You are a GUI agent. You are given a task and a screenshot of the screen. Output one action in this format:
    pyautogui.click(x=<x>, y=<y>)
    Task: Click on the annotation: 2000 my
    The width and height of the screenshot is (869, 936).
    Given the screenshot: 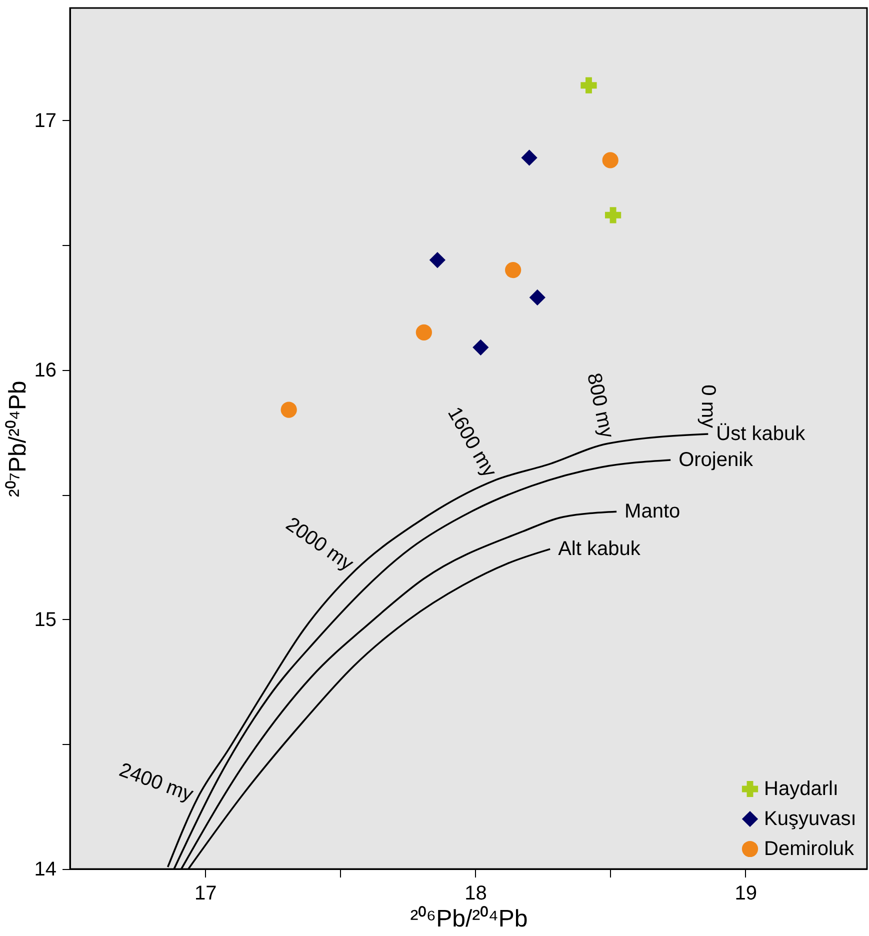 What is the action you would take?
    pyautogui.click(x=320, y=544)
    